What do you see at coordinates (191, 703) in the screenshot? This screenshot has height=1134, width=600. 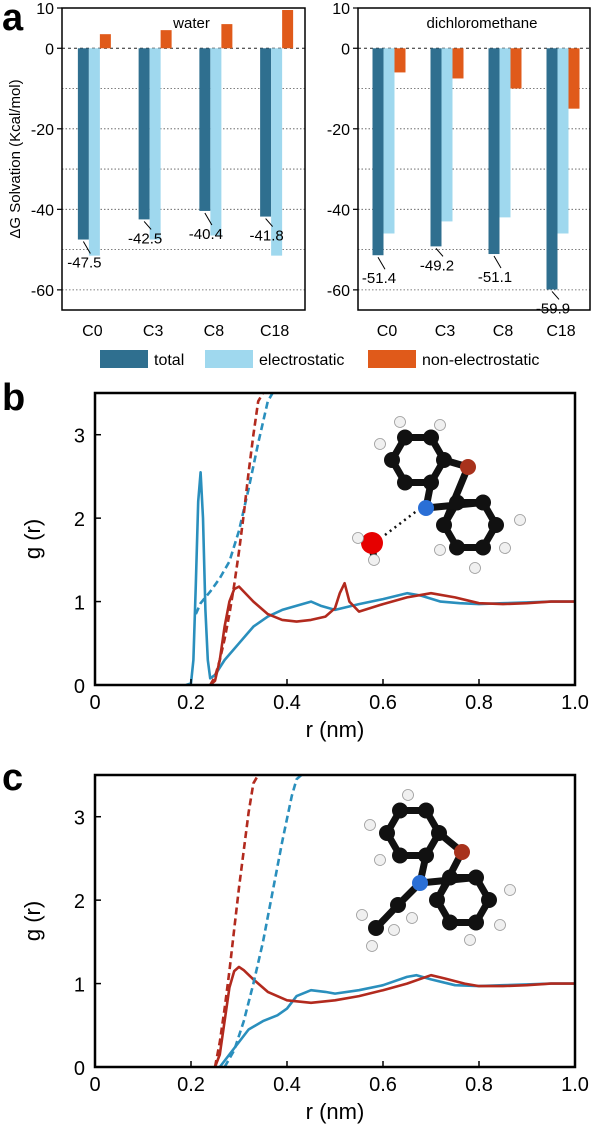 I see `x-tick-label: 0.2` at bounding box center [191, 703].